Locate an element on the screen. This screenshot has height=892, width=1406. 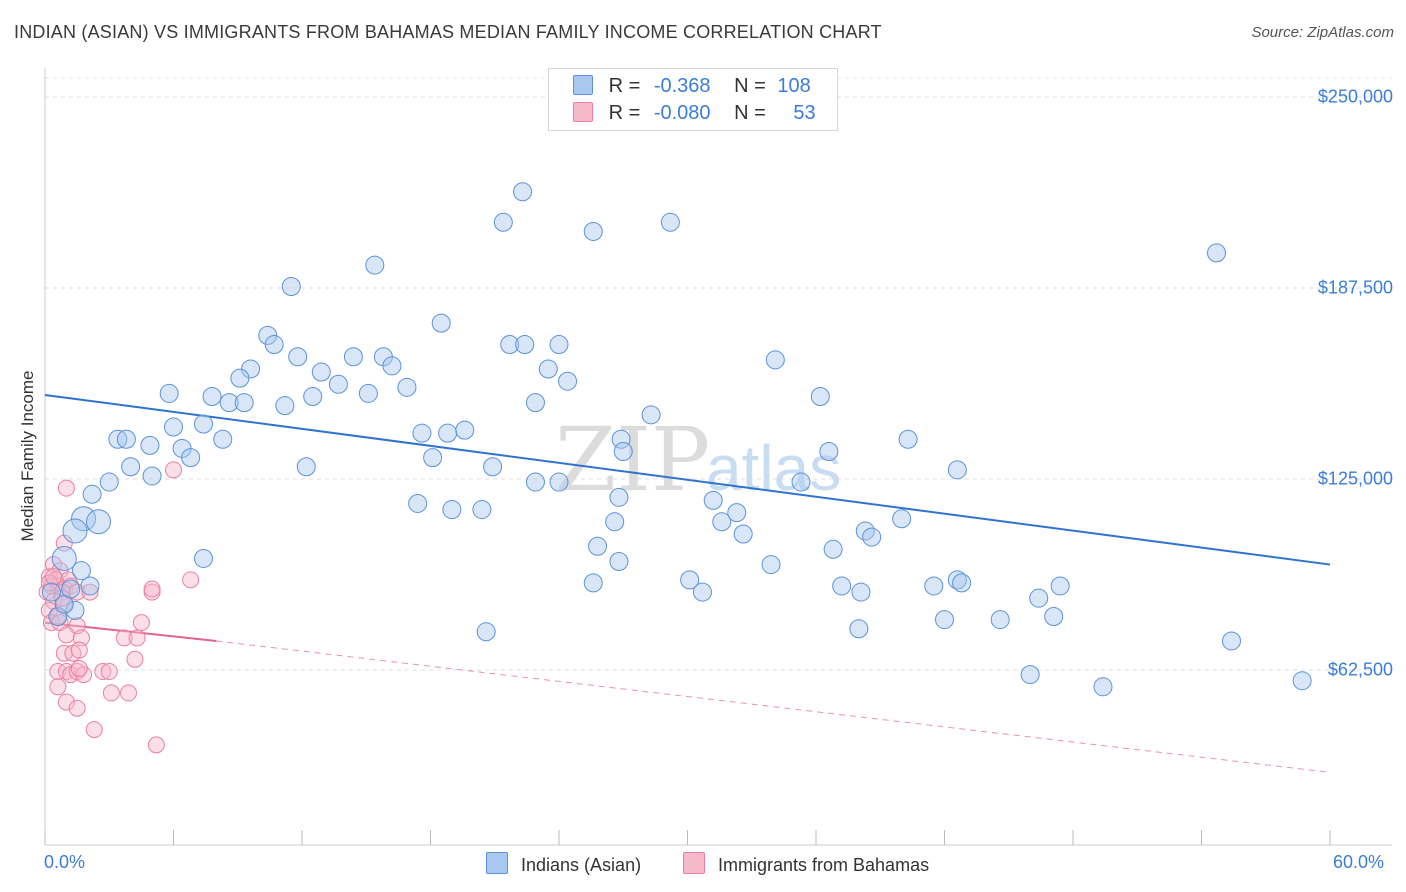
x-tick-max: 60.0% is located at coordinates (1359, 862).